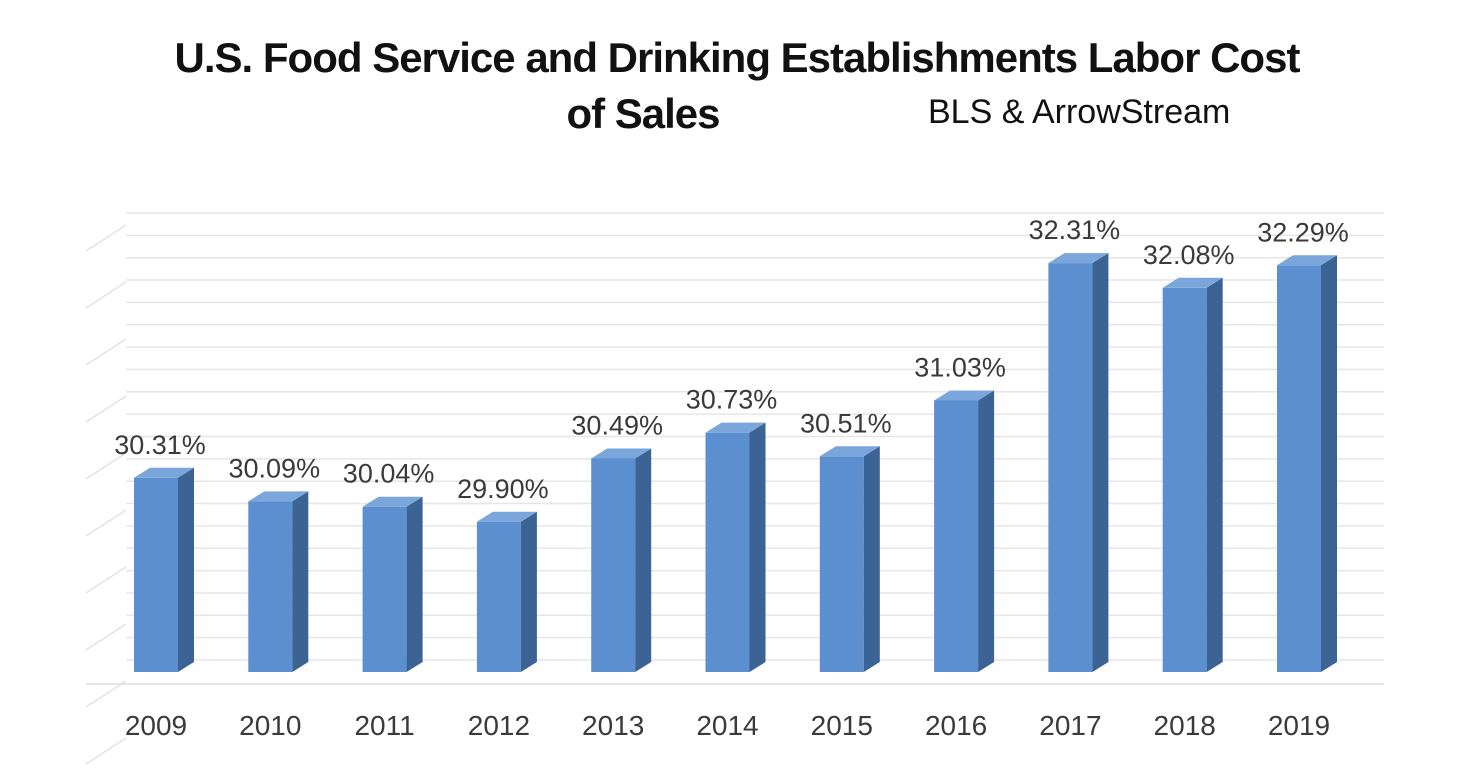 This screenshot has height=778, width=1474. I want to click on bar-2011, so click(392, 584).